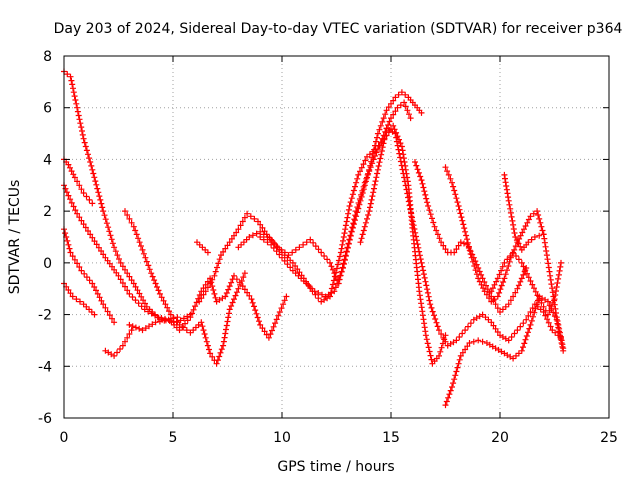  Describe the element at coordinates (45, 316) in the screenshot. I see `y-tick-label: -2` at that location.